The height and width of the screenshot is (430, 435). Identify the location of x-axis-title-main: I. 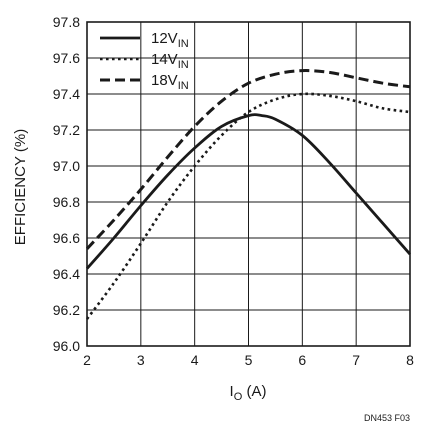
(232, 391).